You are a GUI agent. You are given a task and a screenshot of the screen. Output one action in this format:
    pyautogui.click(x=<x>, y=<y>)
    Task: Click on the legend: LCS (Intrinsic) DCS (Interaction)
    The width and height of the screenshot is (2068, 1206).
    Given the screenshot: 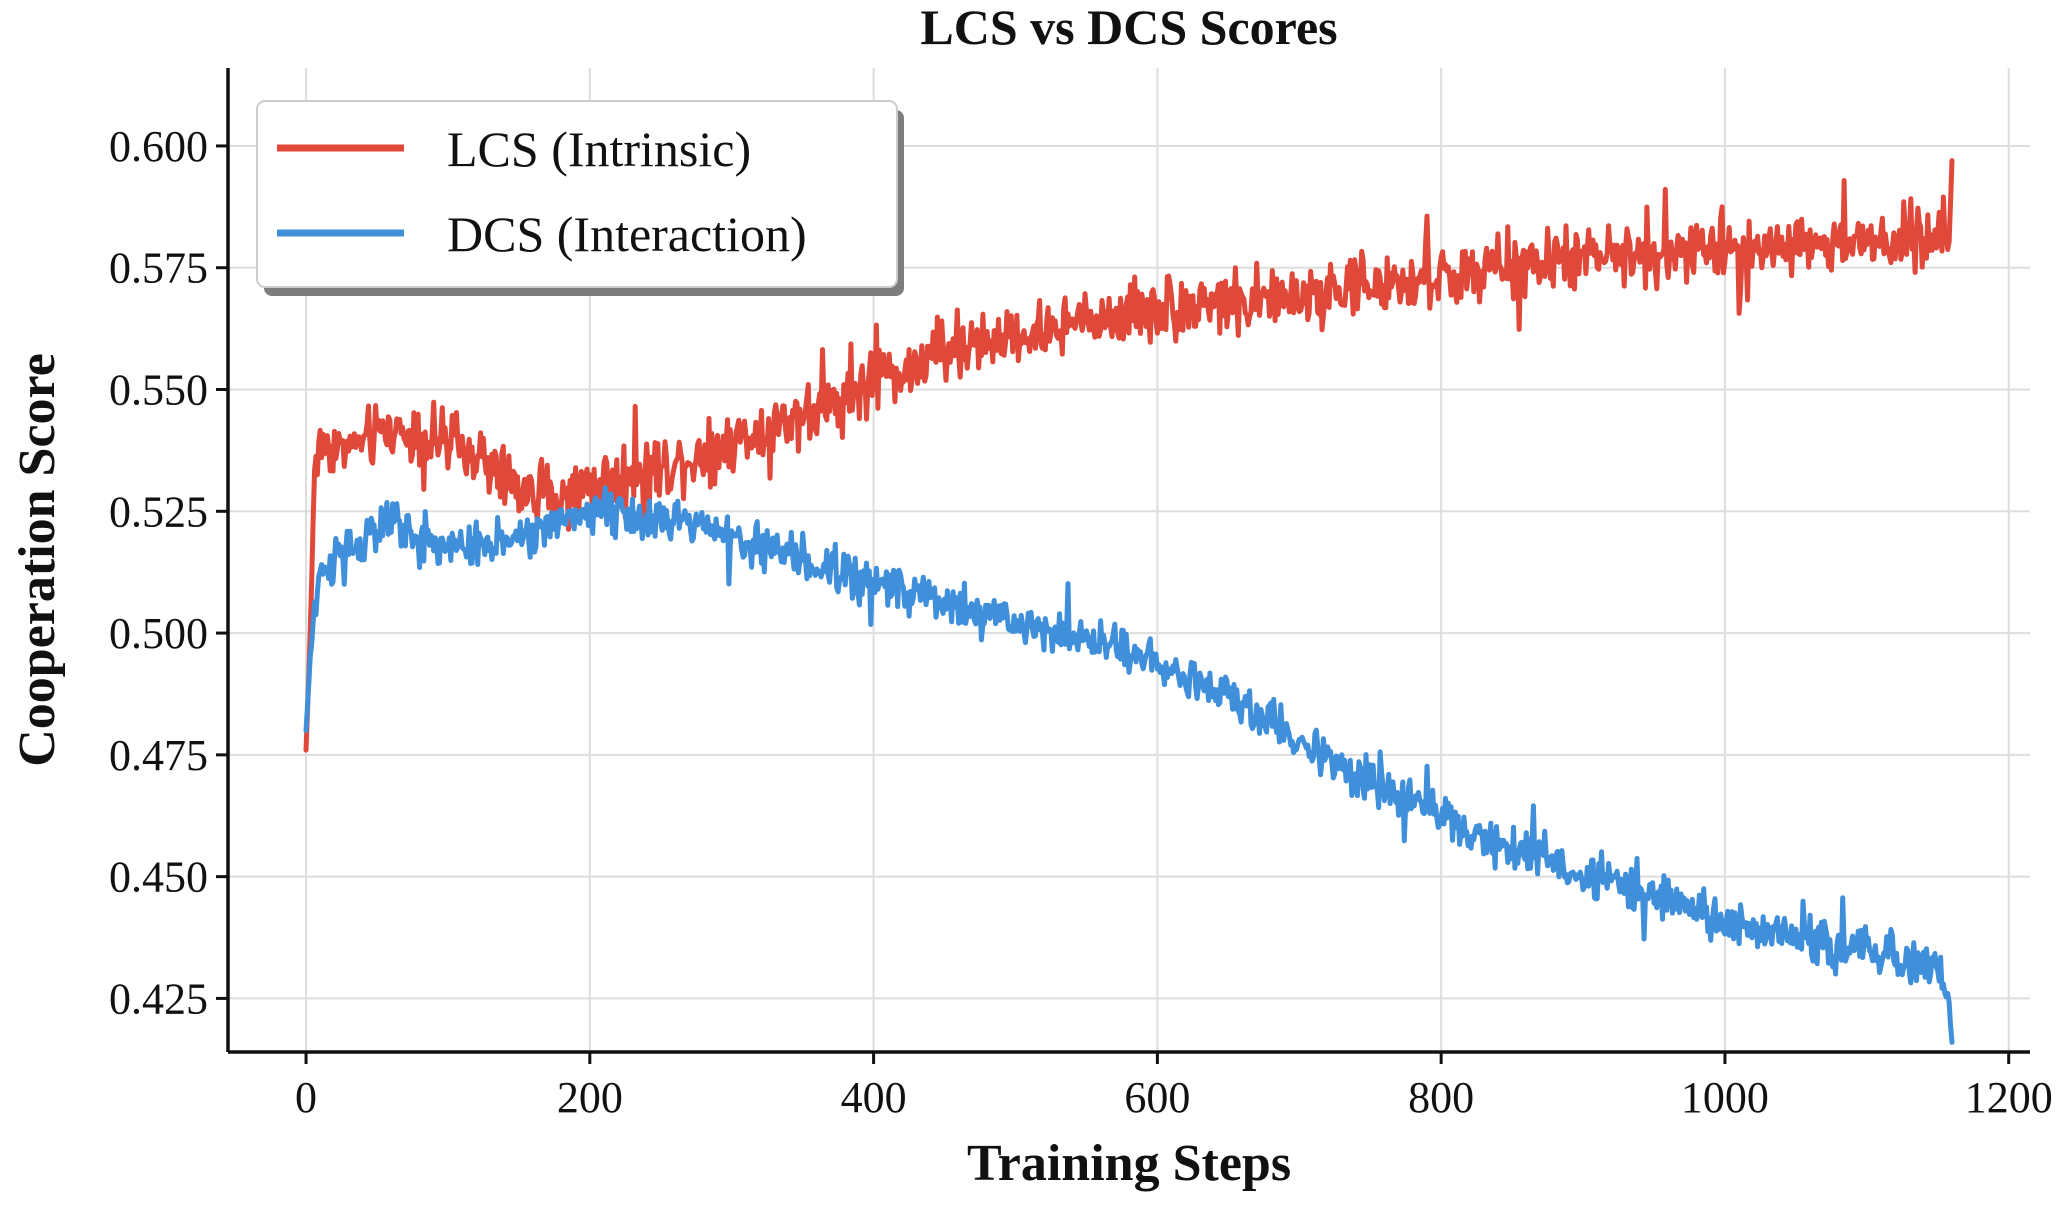 What is the action you would take?
    pyautogui.click(x=580, y=198)
    